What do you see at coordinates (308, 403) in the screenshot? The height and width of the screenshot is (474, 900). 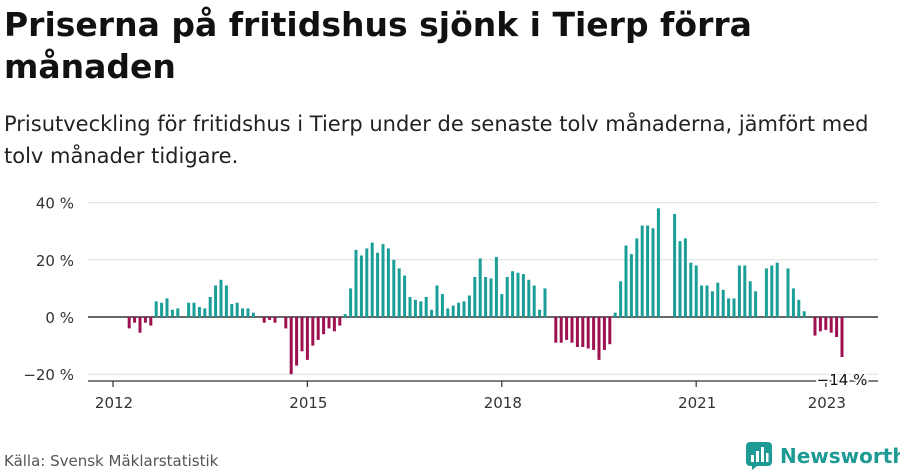 I see `x-tick-label: 2015` at bounding box center [308, 403].